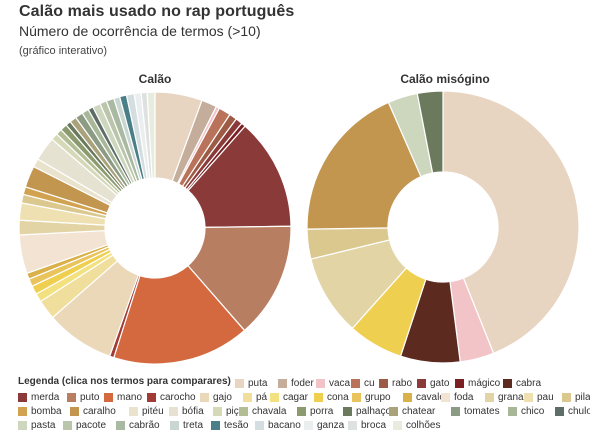 The image size is (590, 434). I want to click on legend-item-cabra: cabra, so click(522, 383).